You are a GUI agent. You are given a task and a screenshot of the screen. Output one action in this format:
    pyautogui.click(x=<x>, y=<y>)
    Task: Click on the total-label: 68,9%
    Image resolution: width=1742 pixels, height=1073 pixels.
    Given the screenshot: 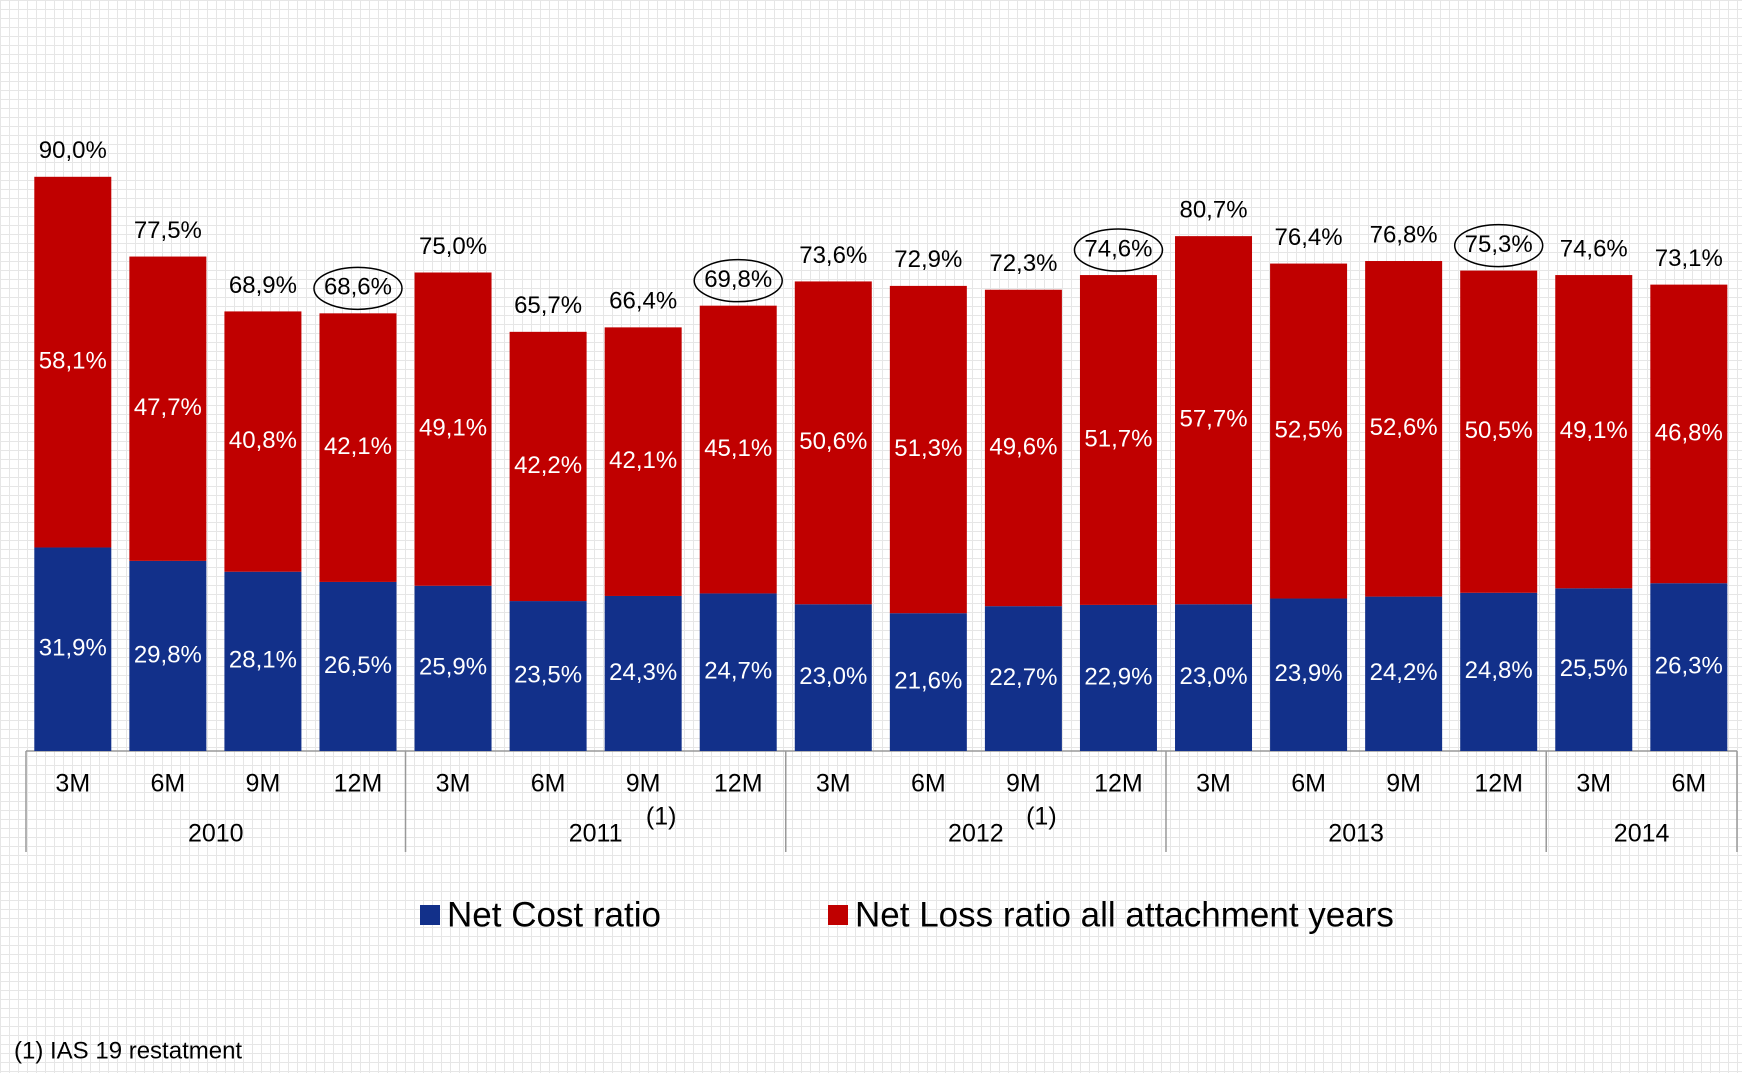 What is the action you would take?
    pyautogui.click(x=263, y=285)
    